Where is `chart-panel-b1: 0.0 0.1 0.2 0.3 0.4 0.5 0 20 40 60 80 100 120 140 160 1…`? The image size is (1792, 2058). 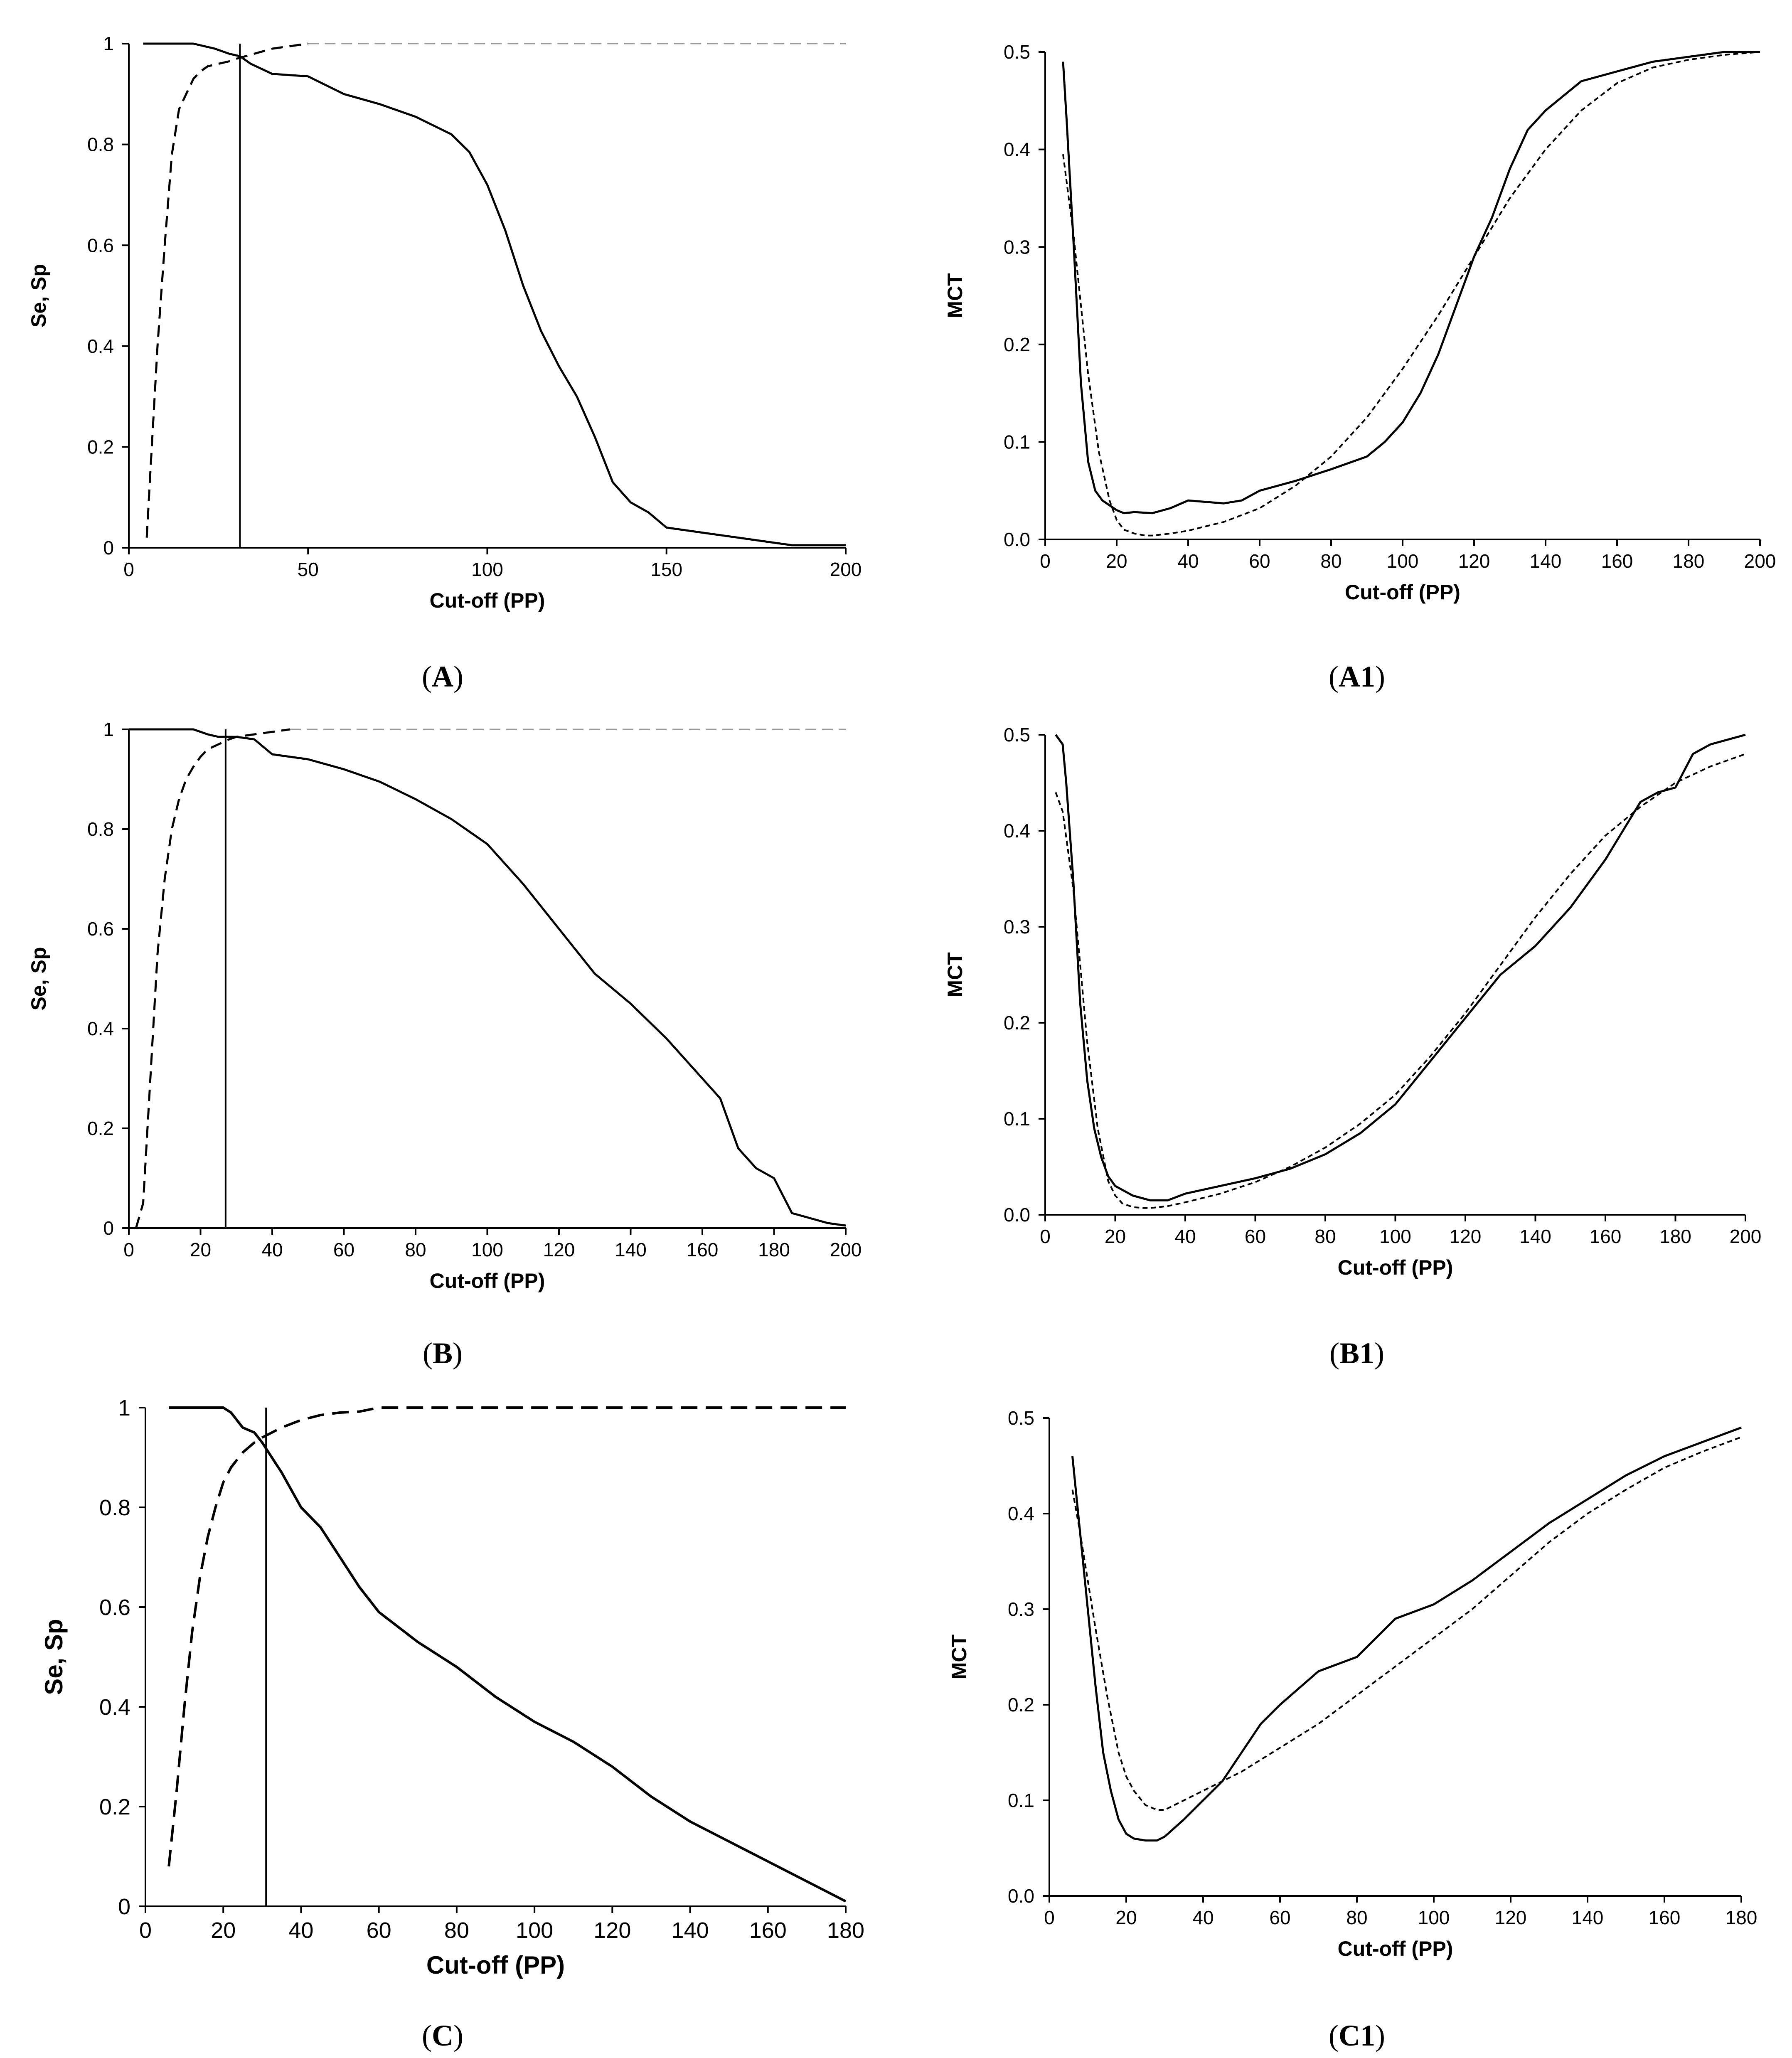
chart-panel-b1: 0.0 0.1 0.2 0.3 0.4 0.5 0 20 40 60 80 100 120 140 160 1… is located at coordinates (1352, 1047).